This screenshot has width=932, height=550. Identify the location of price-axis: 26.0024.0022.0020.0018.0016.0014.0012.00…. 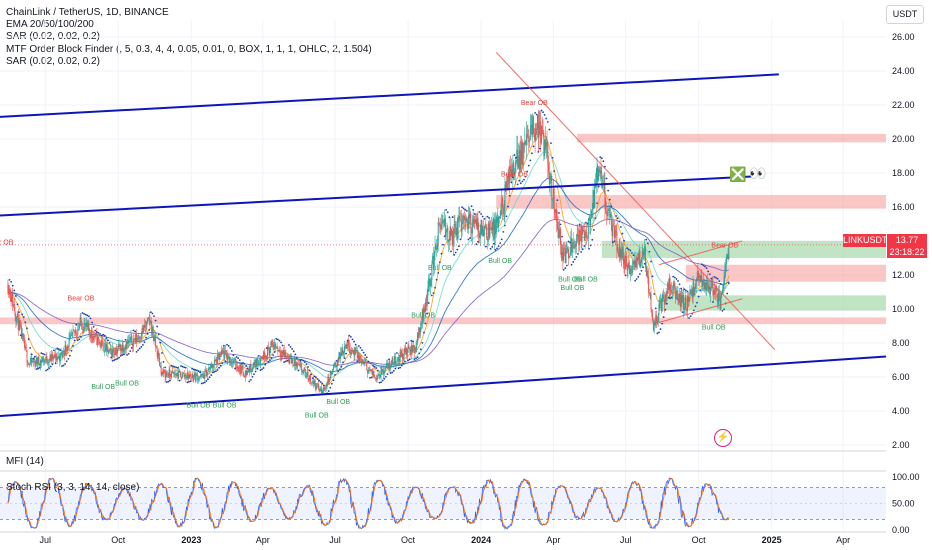
(903, 241).